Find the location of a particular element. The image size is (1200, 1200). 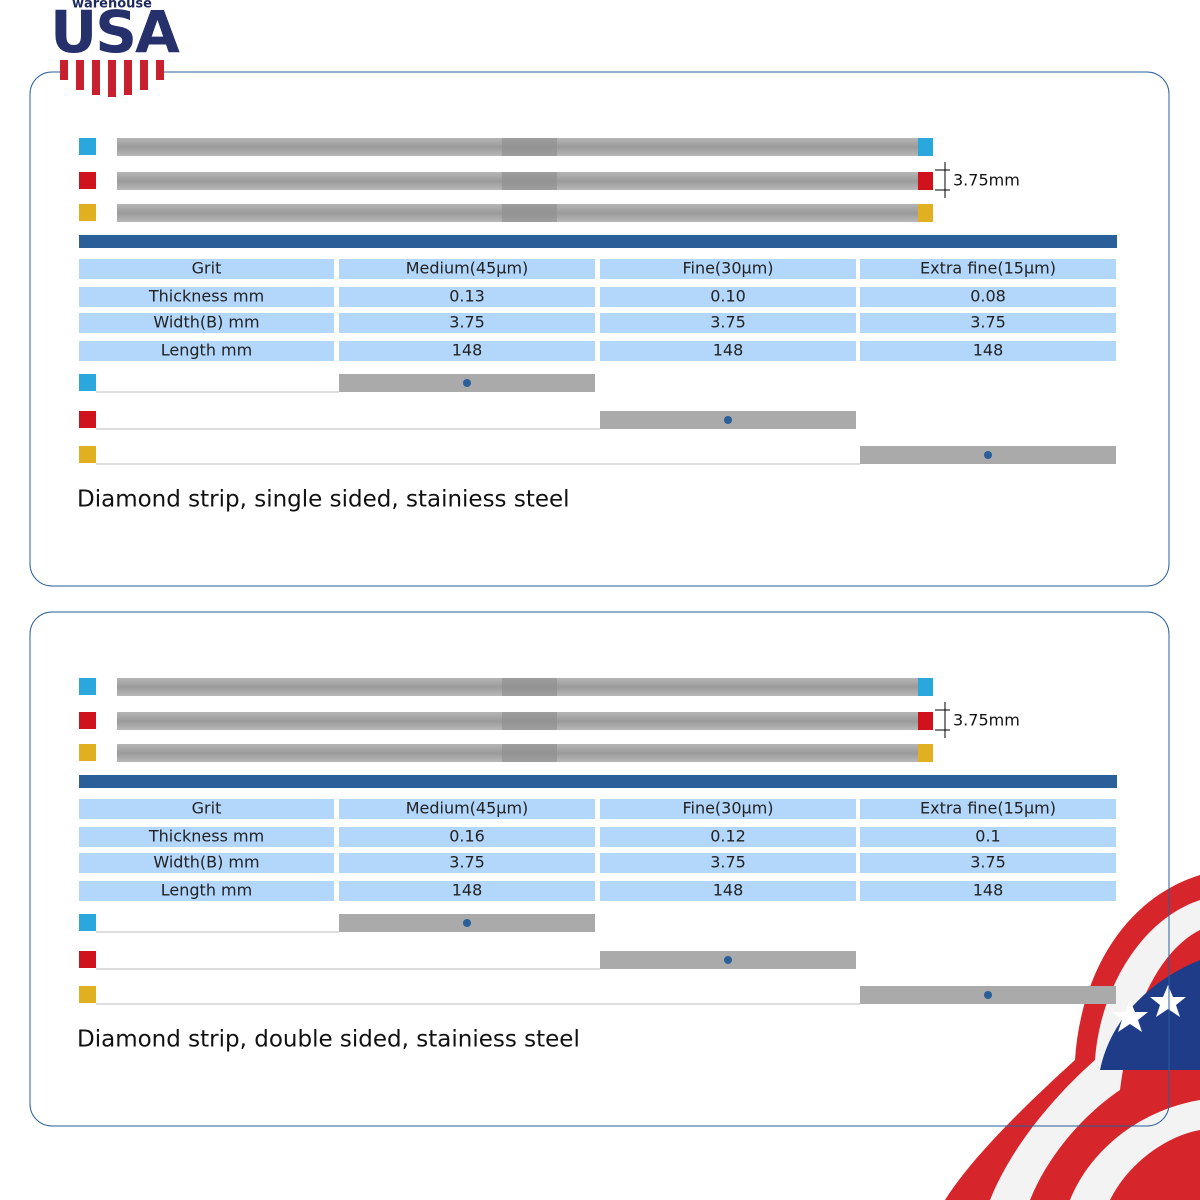

logo: warehouse USA is located at coordinates (116, 48).